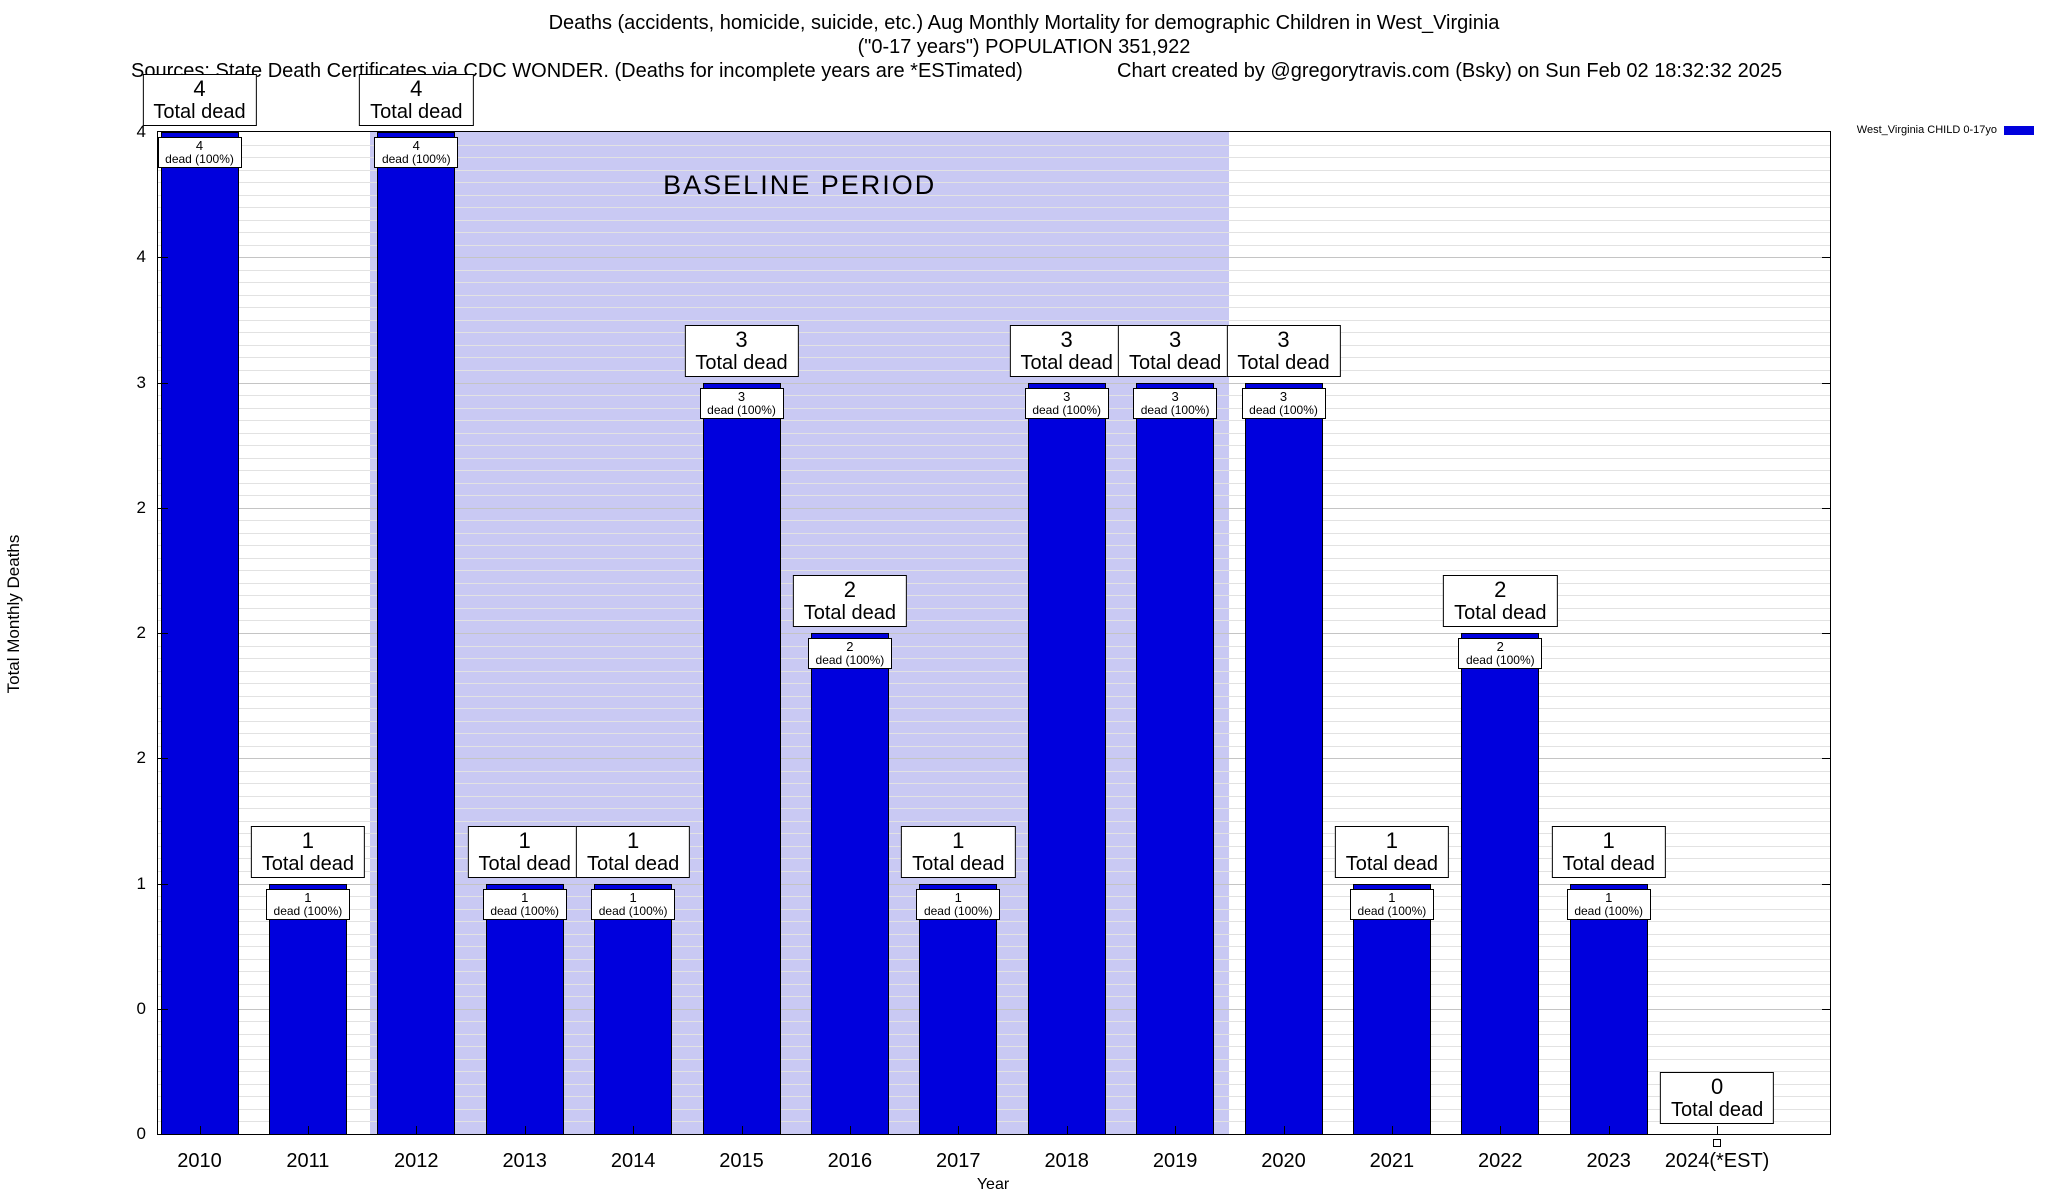 This screenshot has height=1200, width=2048. I want to click on x-tick-label-2016: 2016, so click(850, 1161).